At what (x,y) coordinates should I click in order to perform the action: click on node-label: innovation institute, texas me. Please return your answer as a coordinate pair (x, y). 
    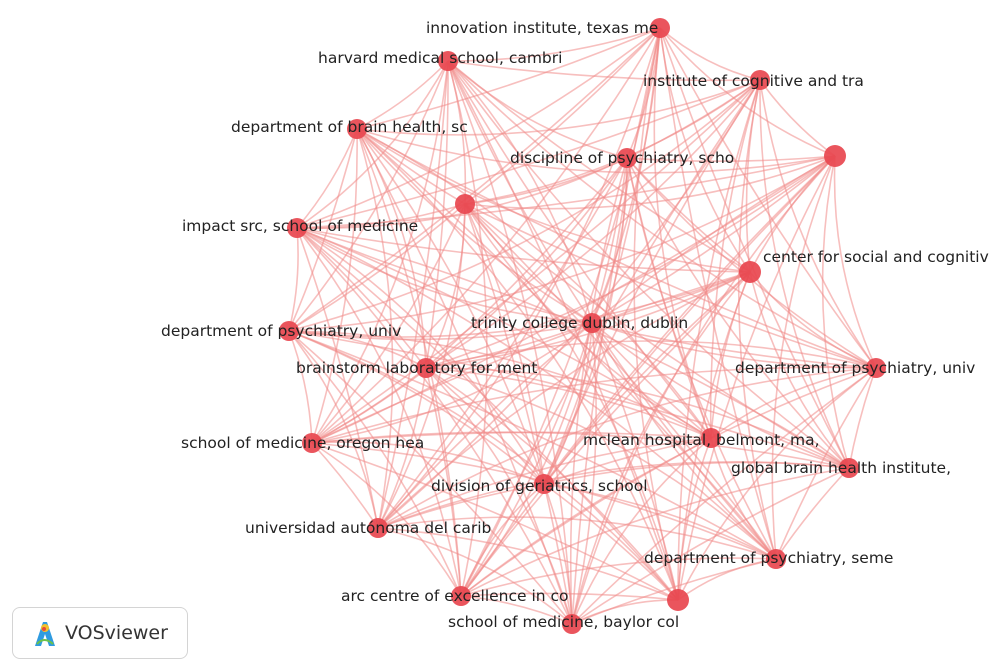
    Looking at the image, I should click on (542, 28).